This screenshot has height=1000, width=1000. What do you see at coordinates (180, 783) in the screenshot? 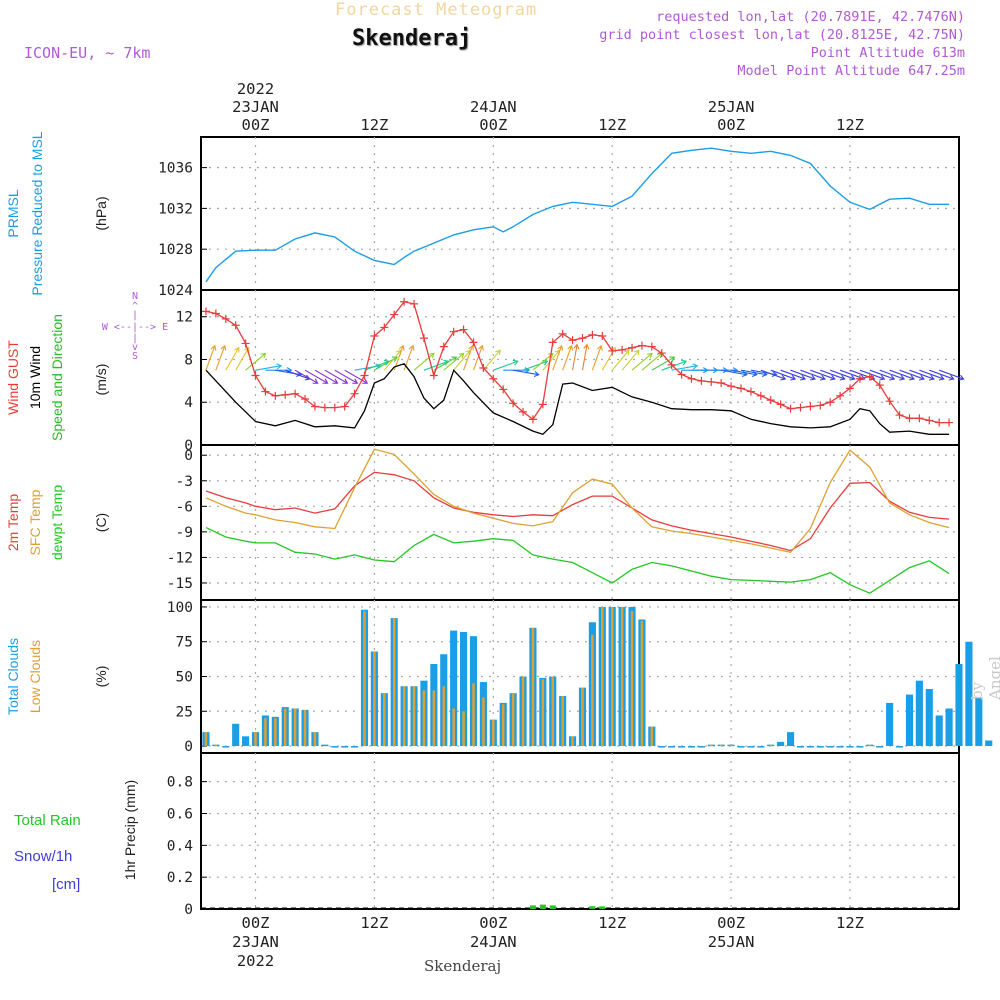
I see `precip-ytick-label: 0.8` at bounding box center [180, 783].